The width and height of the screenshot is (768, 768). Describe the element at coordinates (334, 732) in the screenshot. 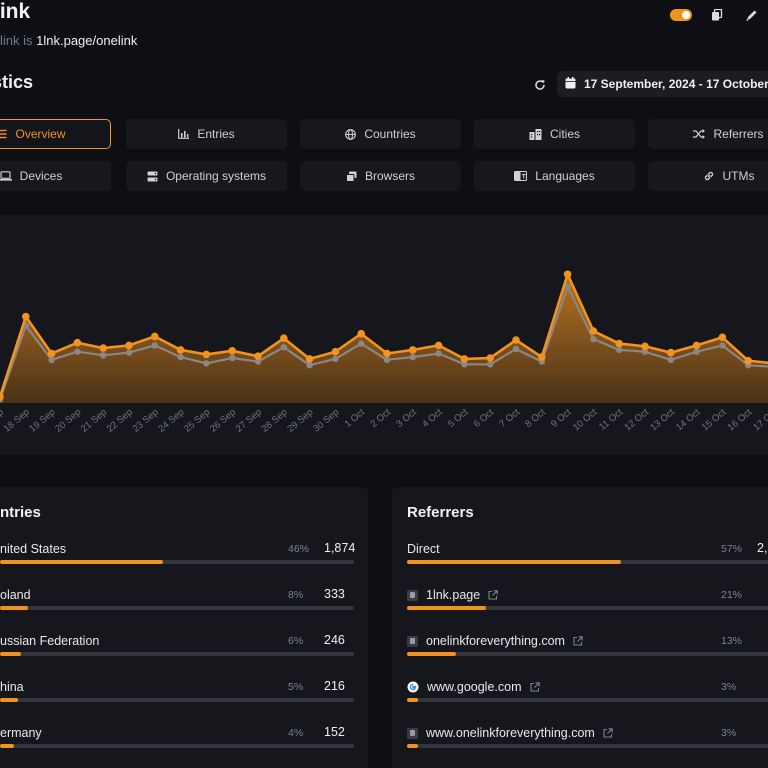

I see `row-count: 152` at that location.